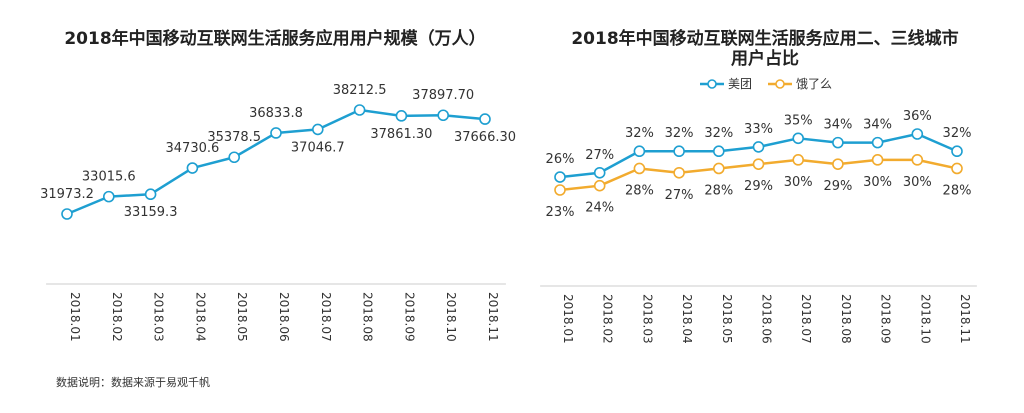  Describe the element at coordinates (276, 162) in the screenshot. I see `left-chart-series-0-line` at that location.